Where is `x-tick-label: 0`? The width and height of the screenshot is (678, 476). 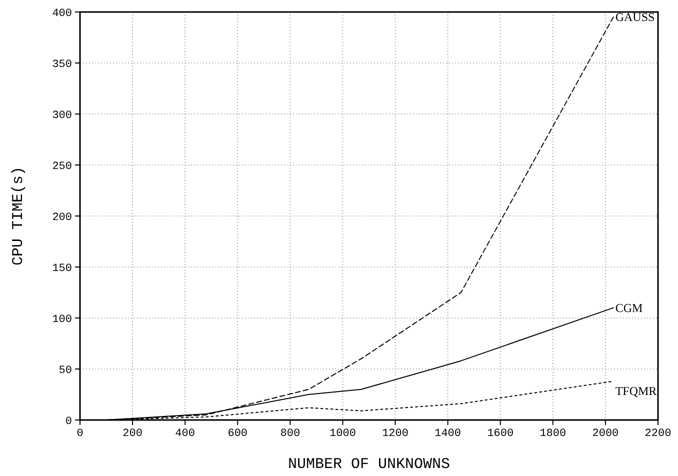 x-tick-label: 0 is located at coordinates (80, 434).